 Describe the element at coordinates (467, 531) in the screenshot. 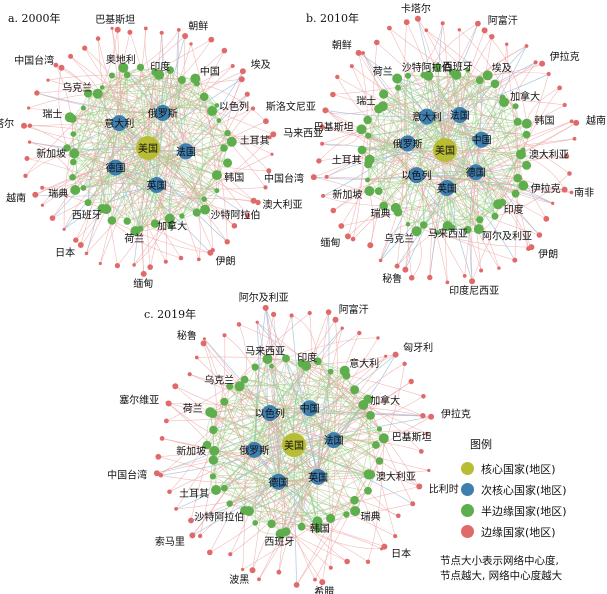

I see `legend-periph-swatch` at that location.